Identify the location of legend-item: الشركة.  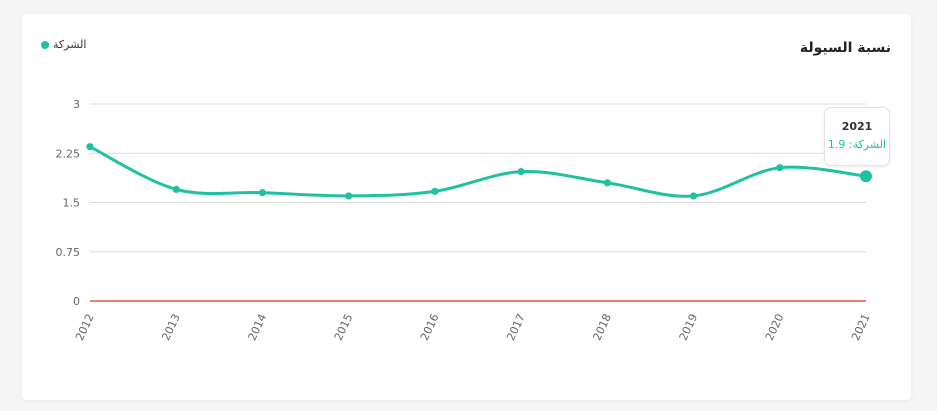
(63, 44).